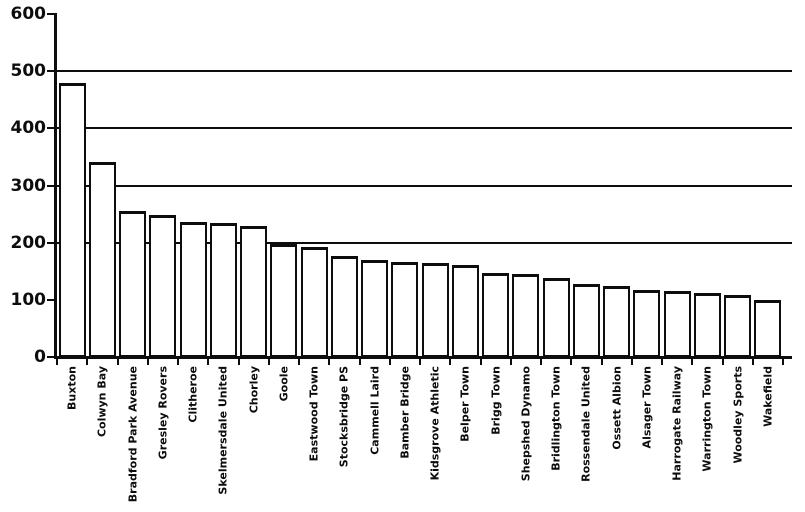  I want to click on x-axis-label-harrogate-railway: Harrogate Railway, so click(677, 423).